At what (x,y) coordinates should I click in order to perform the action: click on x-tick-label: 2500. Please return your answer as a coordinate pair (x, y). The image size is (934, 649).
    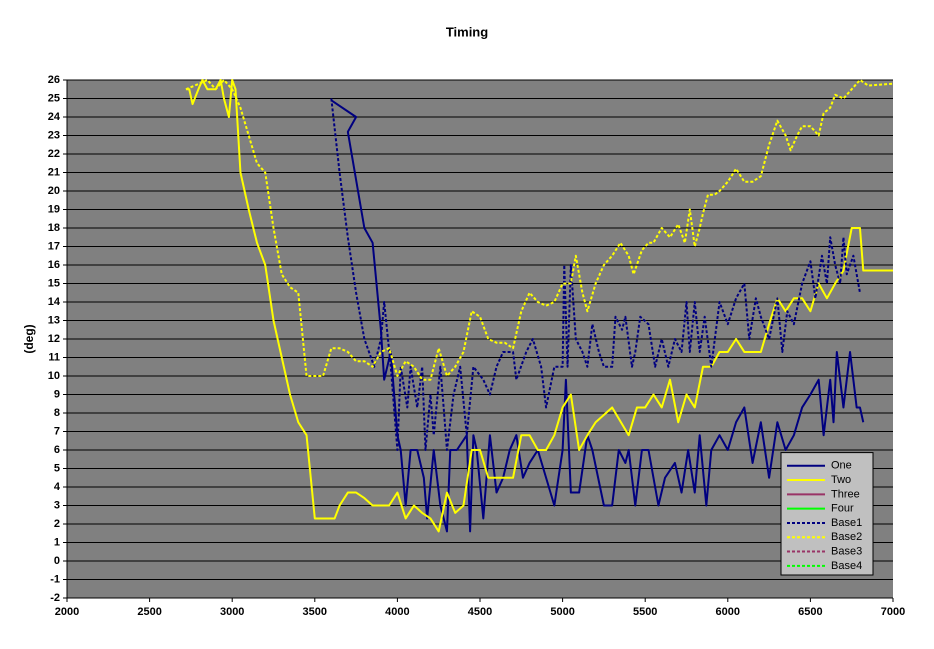
    Looking at the image, I should click on (149, 612).